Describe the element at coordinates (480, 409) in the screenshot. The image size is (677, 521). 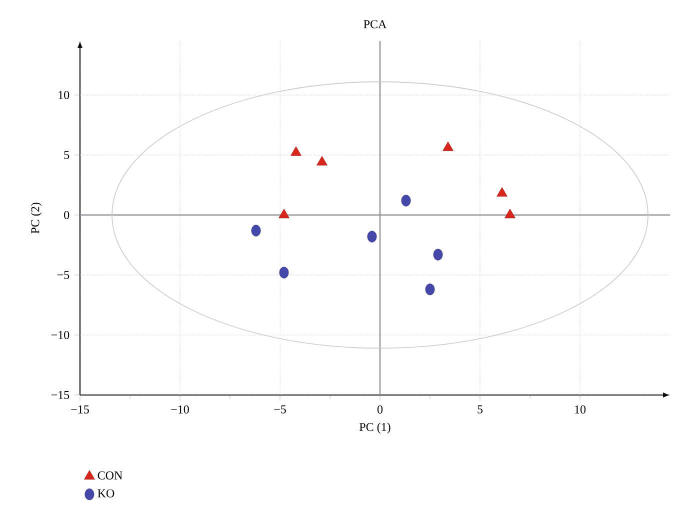
I see `x-tick-label: 5` at that location.